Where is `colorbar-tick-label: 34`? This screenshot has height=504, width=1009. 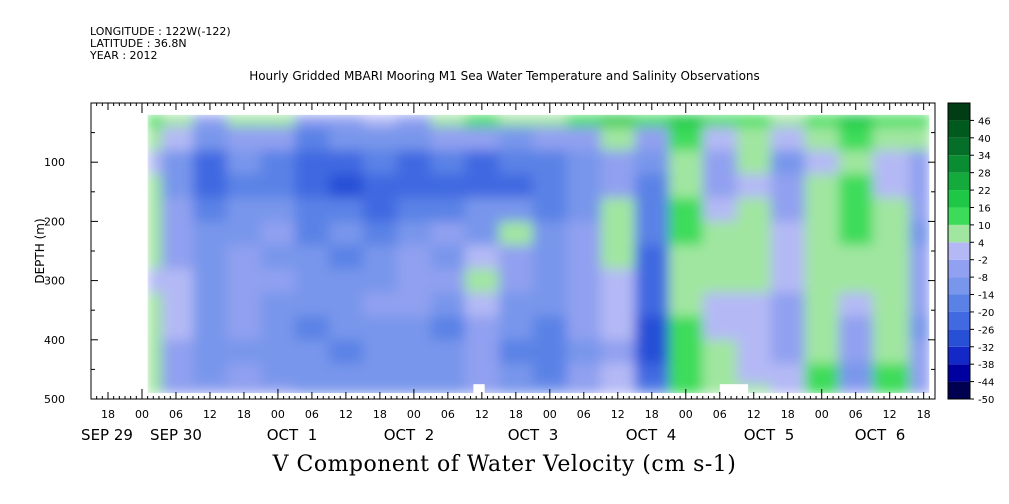 colorbar-tick-label: 34 is located at coordinates (984, 156).